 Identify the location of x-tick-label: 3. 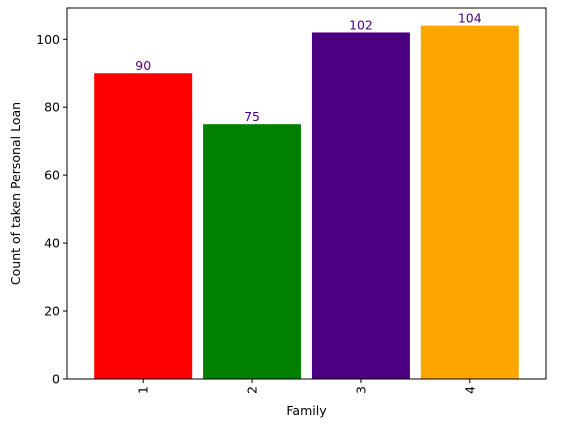
(360, 390).